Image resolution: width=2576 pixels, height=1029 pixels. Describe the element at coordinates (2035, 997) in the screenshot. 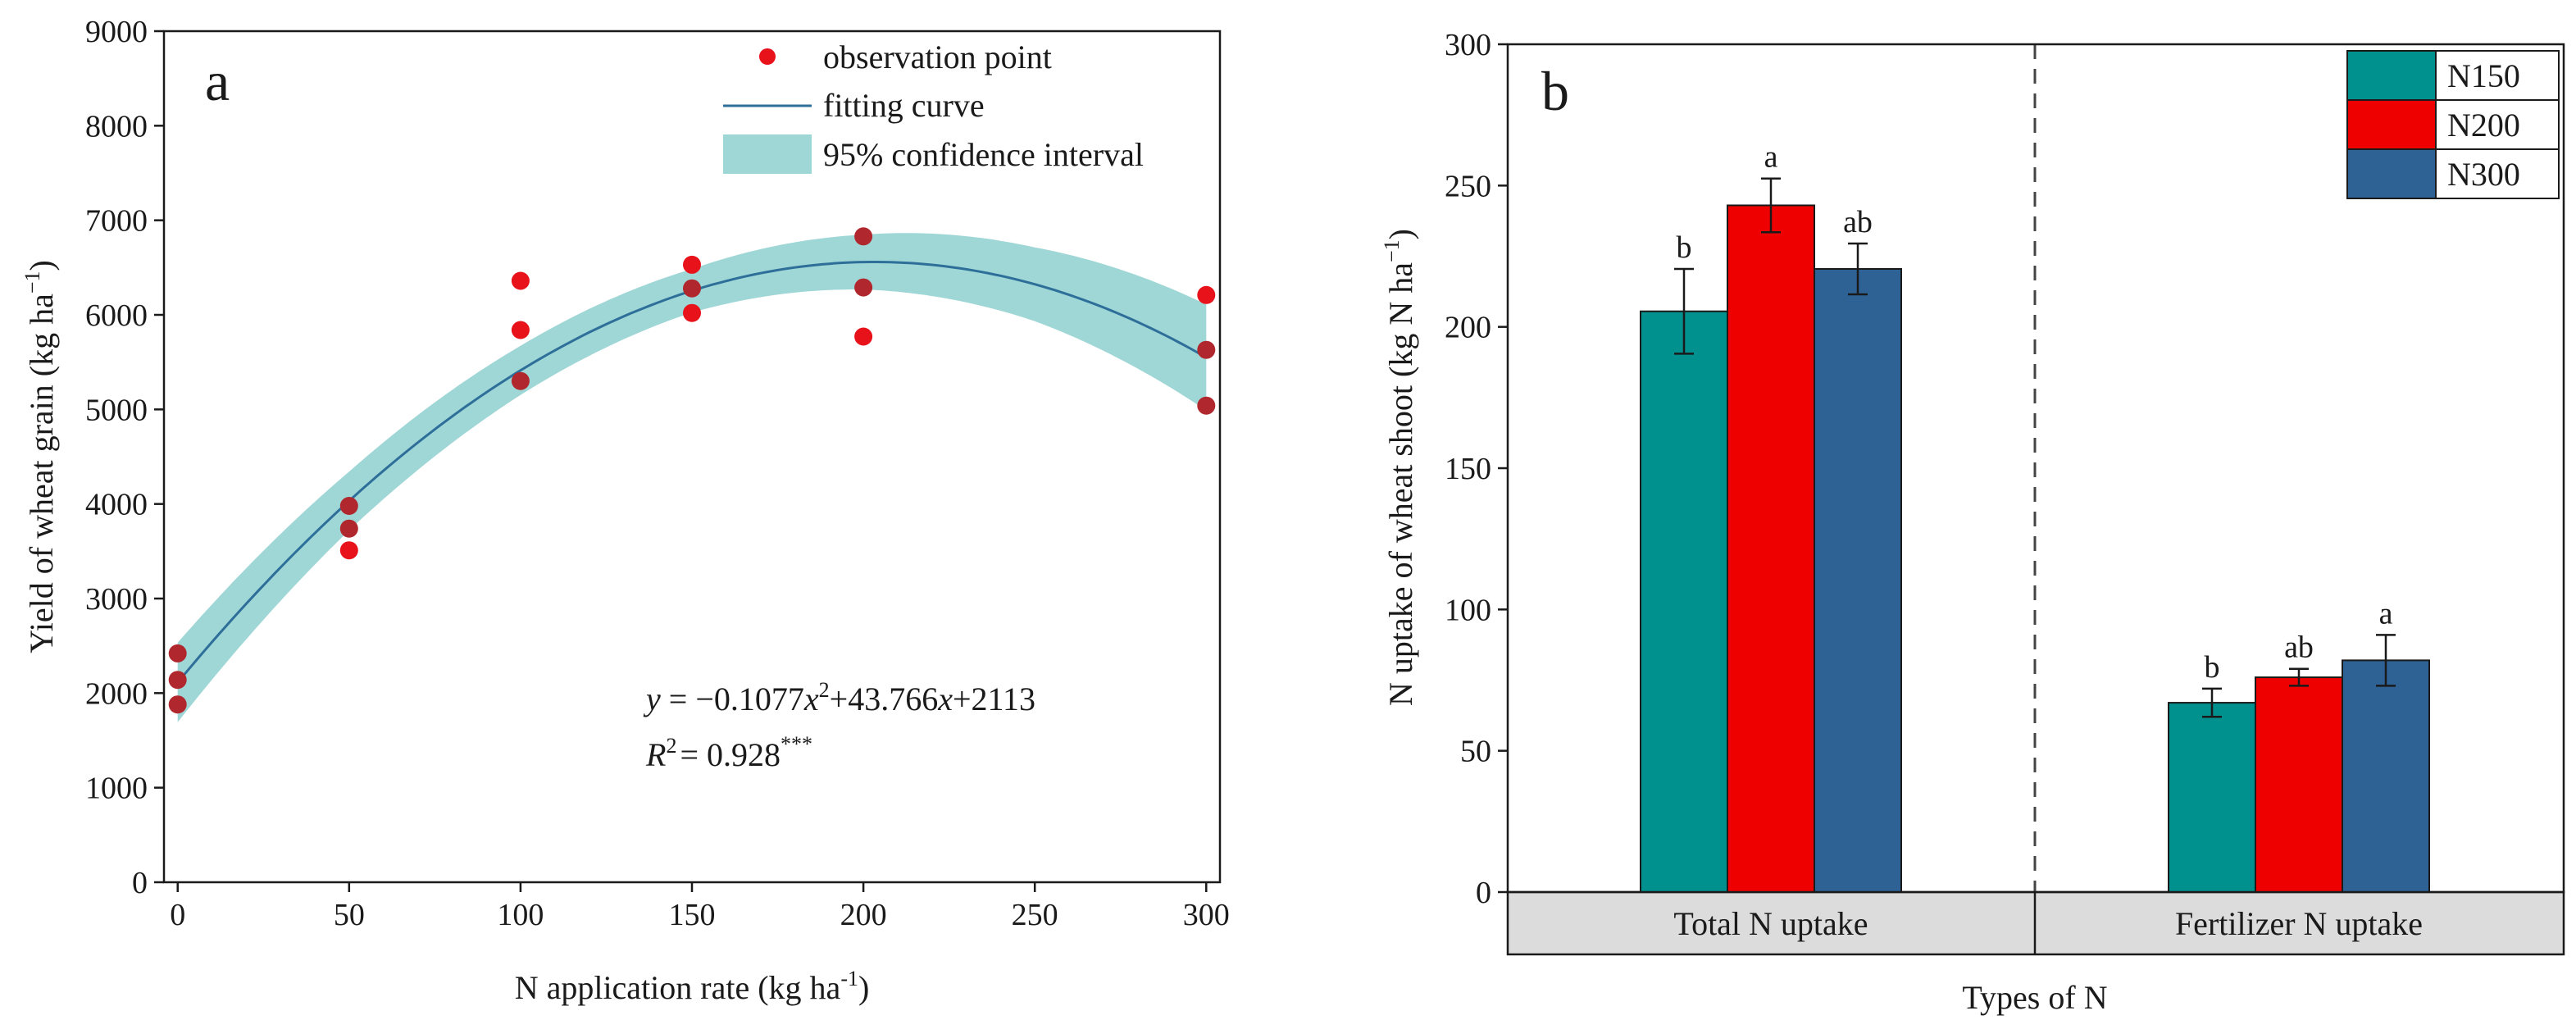

I see `x-axis-label-b: Types of N` at that location.